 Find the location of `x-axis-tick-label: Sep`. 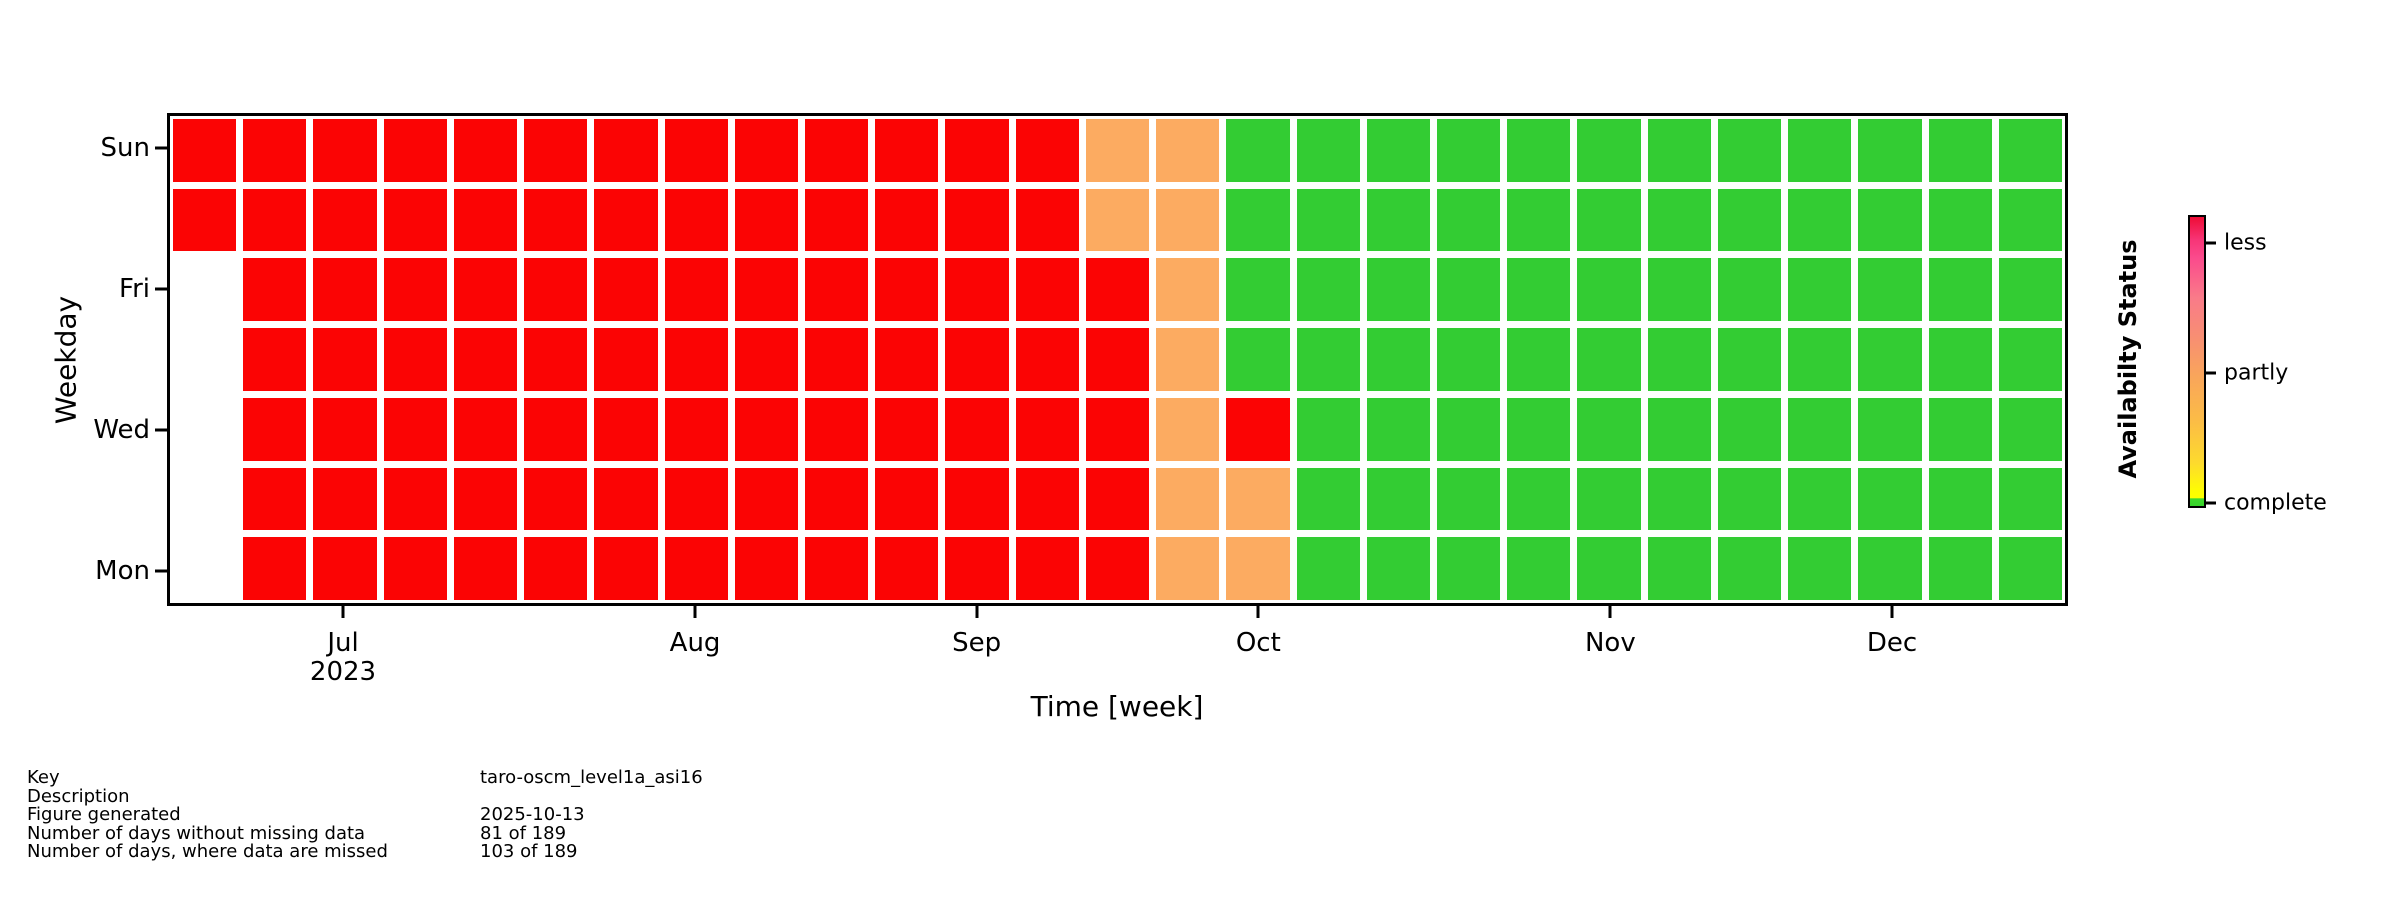

x-axis-tick-label: Sep is located at coordinates (977, 643).